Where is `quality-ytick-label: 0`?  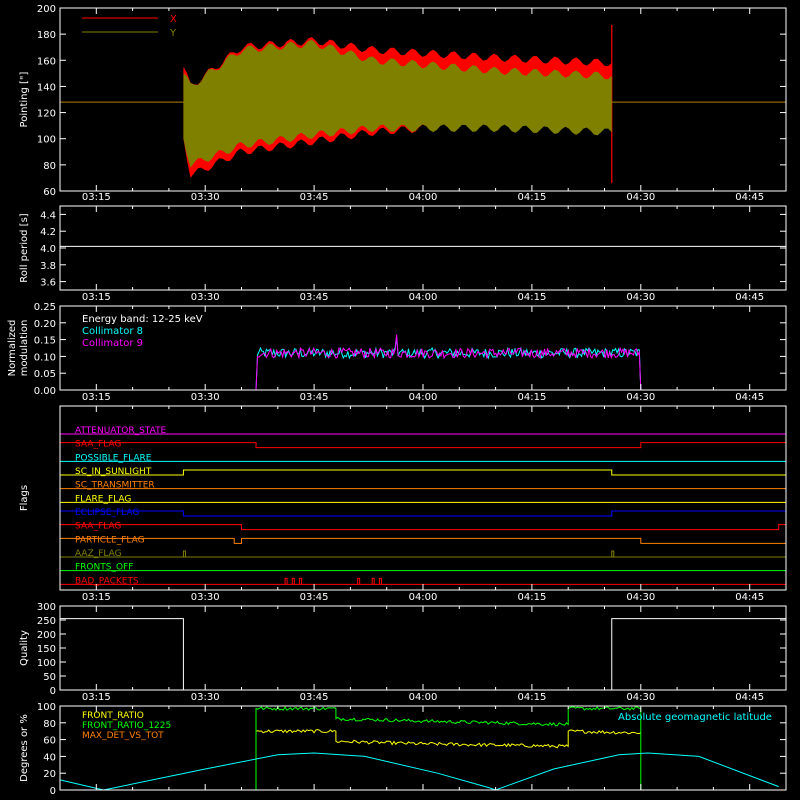 quality-ytick-label: 0 is located at coordinates (53, 691).